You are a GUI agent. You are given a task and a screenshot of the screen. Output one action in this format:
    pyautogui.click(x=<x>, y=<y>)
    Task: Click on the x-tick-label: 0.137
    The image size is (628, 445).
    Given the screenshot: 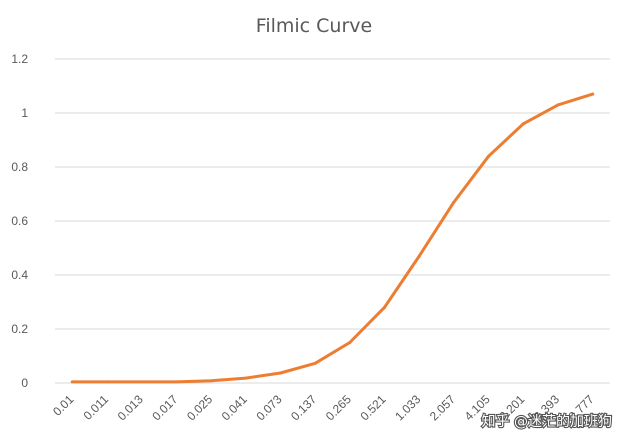 What is the action you would take?
    pyautogui.click(x=303, y=407)
    